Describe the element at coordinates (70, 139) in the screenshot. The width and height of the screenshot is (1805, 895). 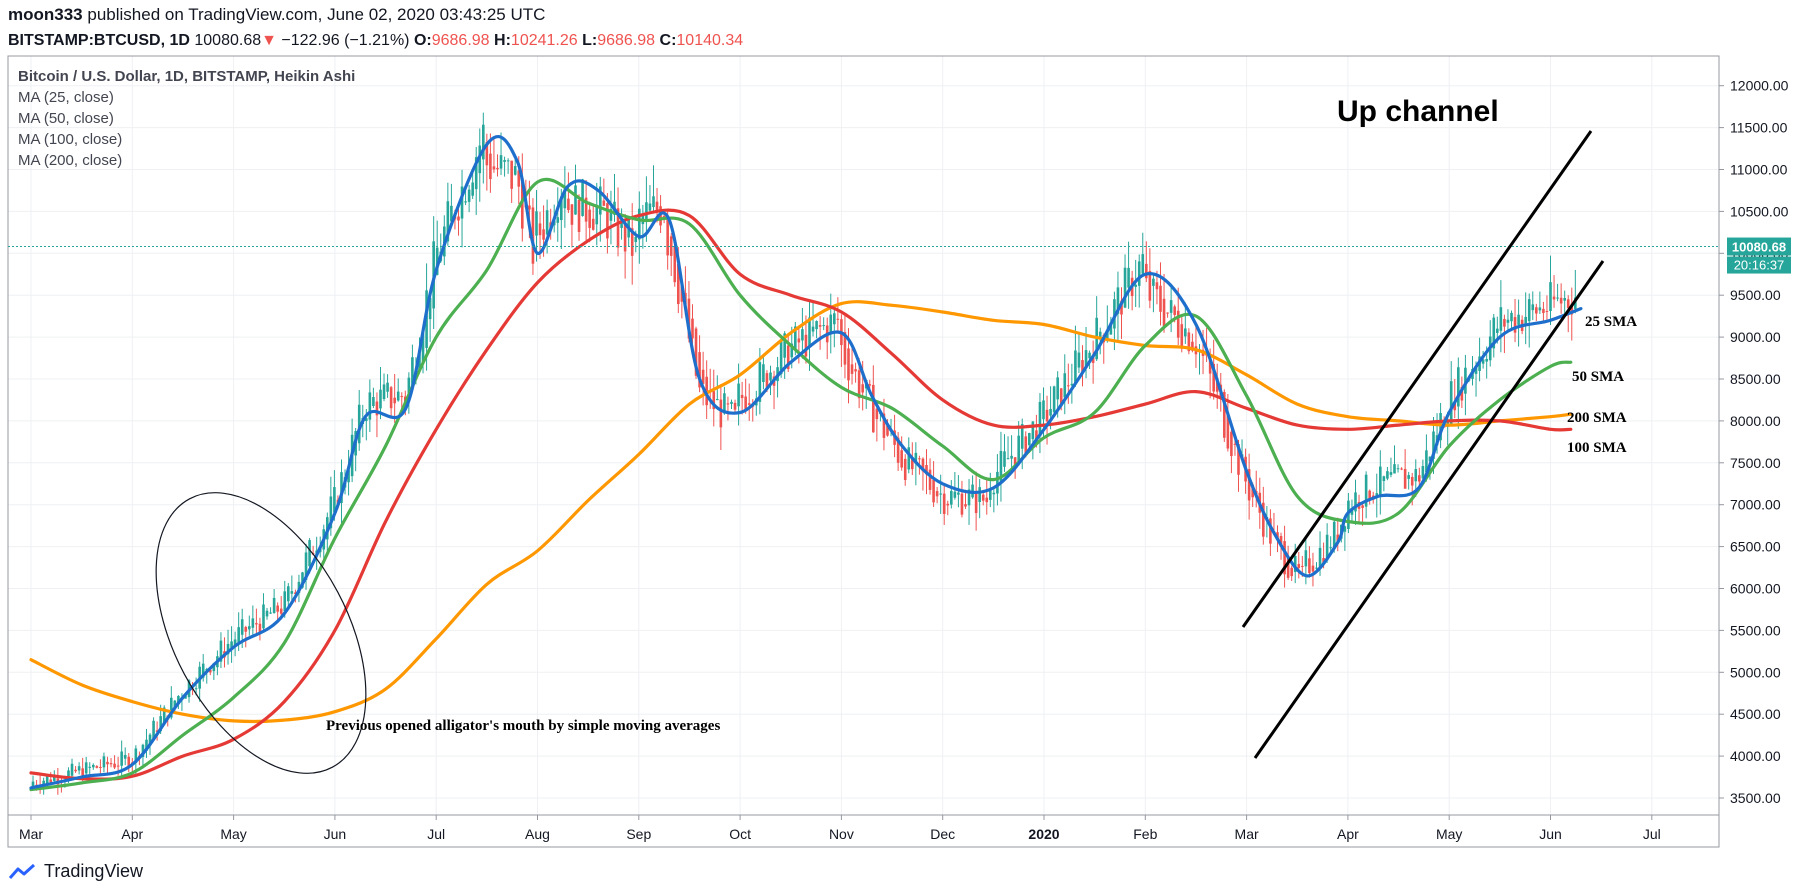
I see `legend-ma-100: MA (100, close)` at that location.